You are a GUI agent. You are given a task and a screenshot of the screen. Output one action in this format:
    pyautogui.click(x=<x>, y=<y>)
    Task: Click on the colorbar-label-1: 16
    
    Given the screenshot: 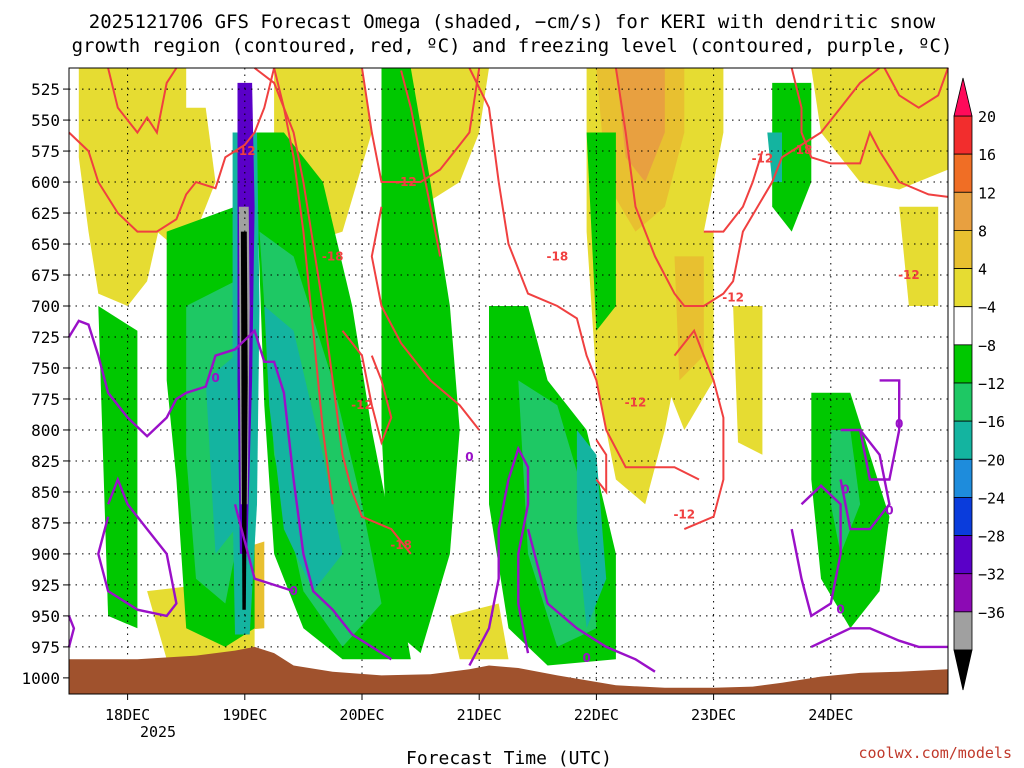 What is the action you would take?
    pyautogui.click(x=987, y=155)
    